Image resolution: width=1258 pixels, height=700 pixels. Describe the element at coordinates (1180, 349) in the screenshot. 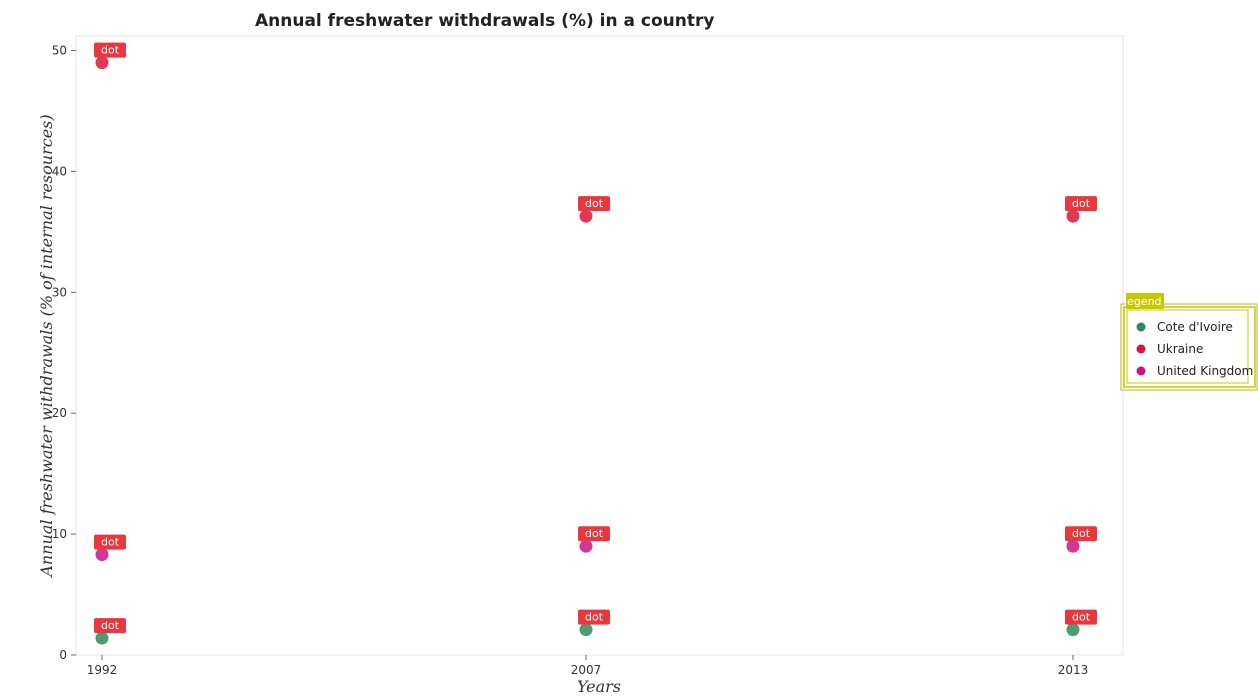

I see `legend-label: Ukraine` at that location.